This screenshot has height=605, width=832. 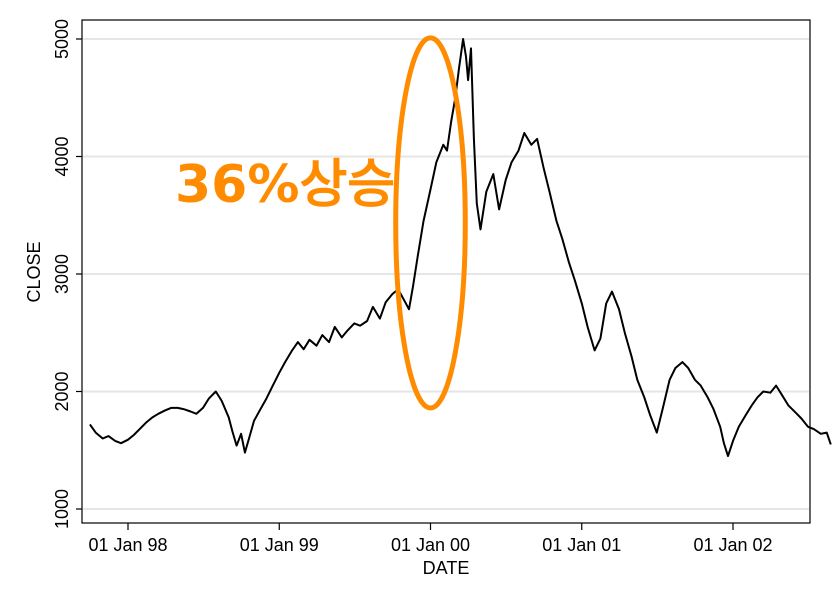 I want to click on y-axis: 1000 2000 3000 4000 5000, so click(x=67, y=274).